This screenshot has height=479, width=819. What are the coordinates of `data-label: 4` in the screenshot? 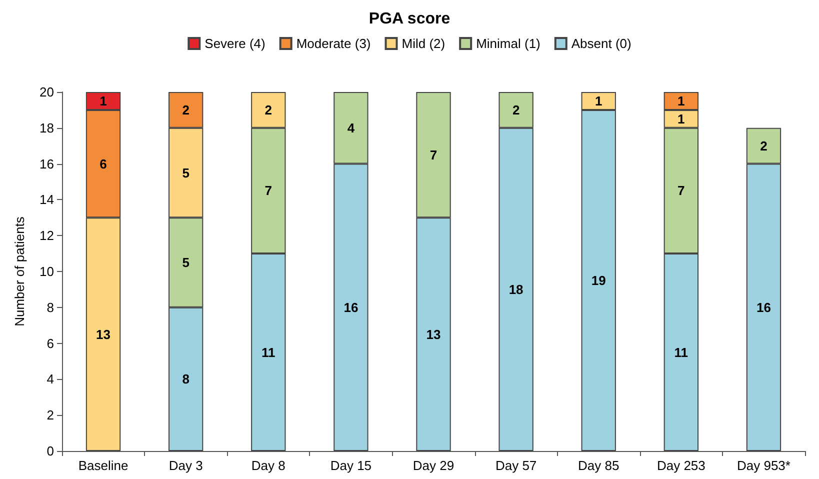 It's located at (351, 128).